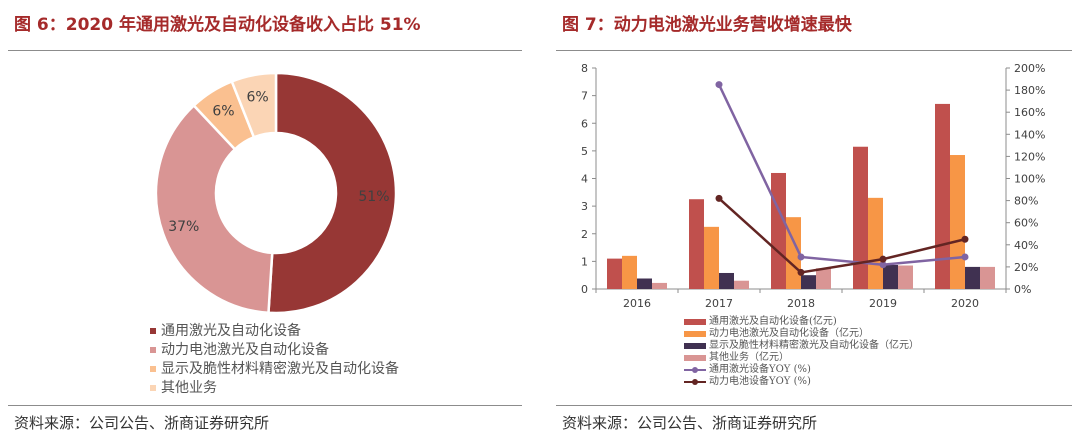 This screenshot has width=1080, height=444. What do you see at coordinates (142, 423) in the screenshot?
I see `left-source-note: 资料来源：公司公告、浙商证券研究所` at bounding box center [142, 423].